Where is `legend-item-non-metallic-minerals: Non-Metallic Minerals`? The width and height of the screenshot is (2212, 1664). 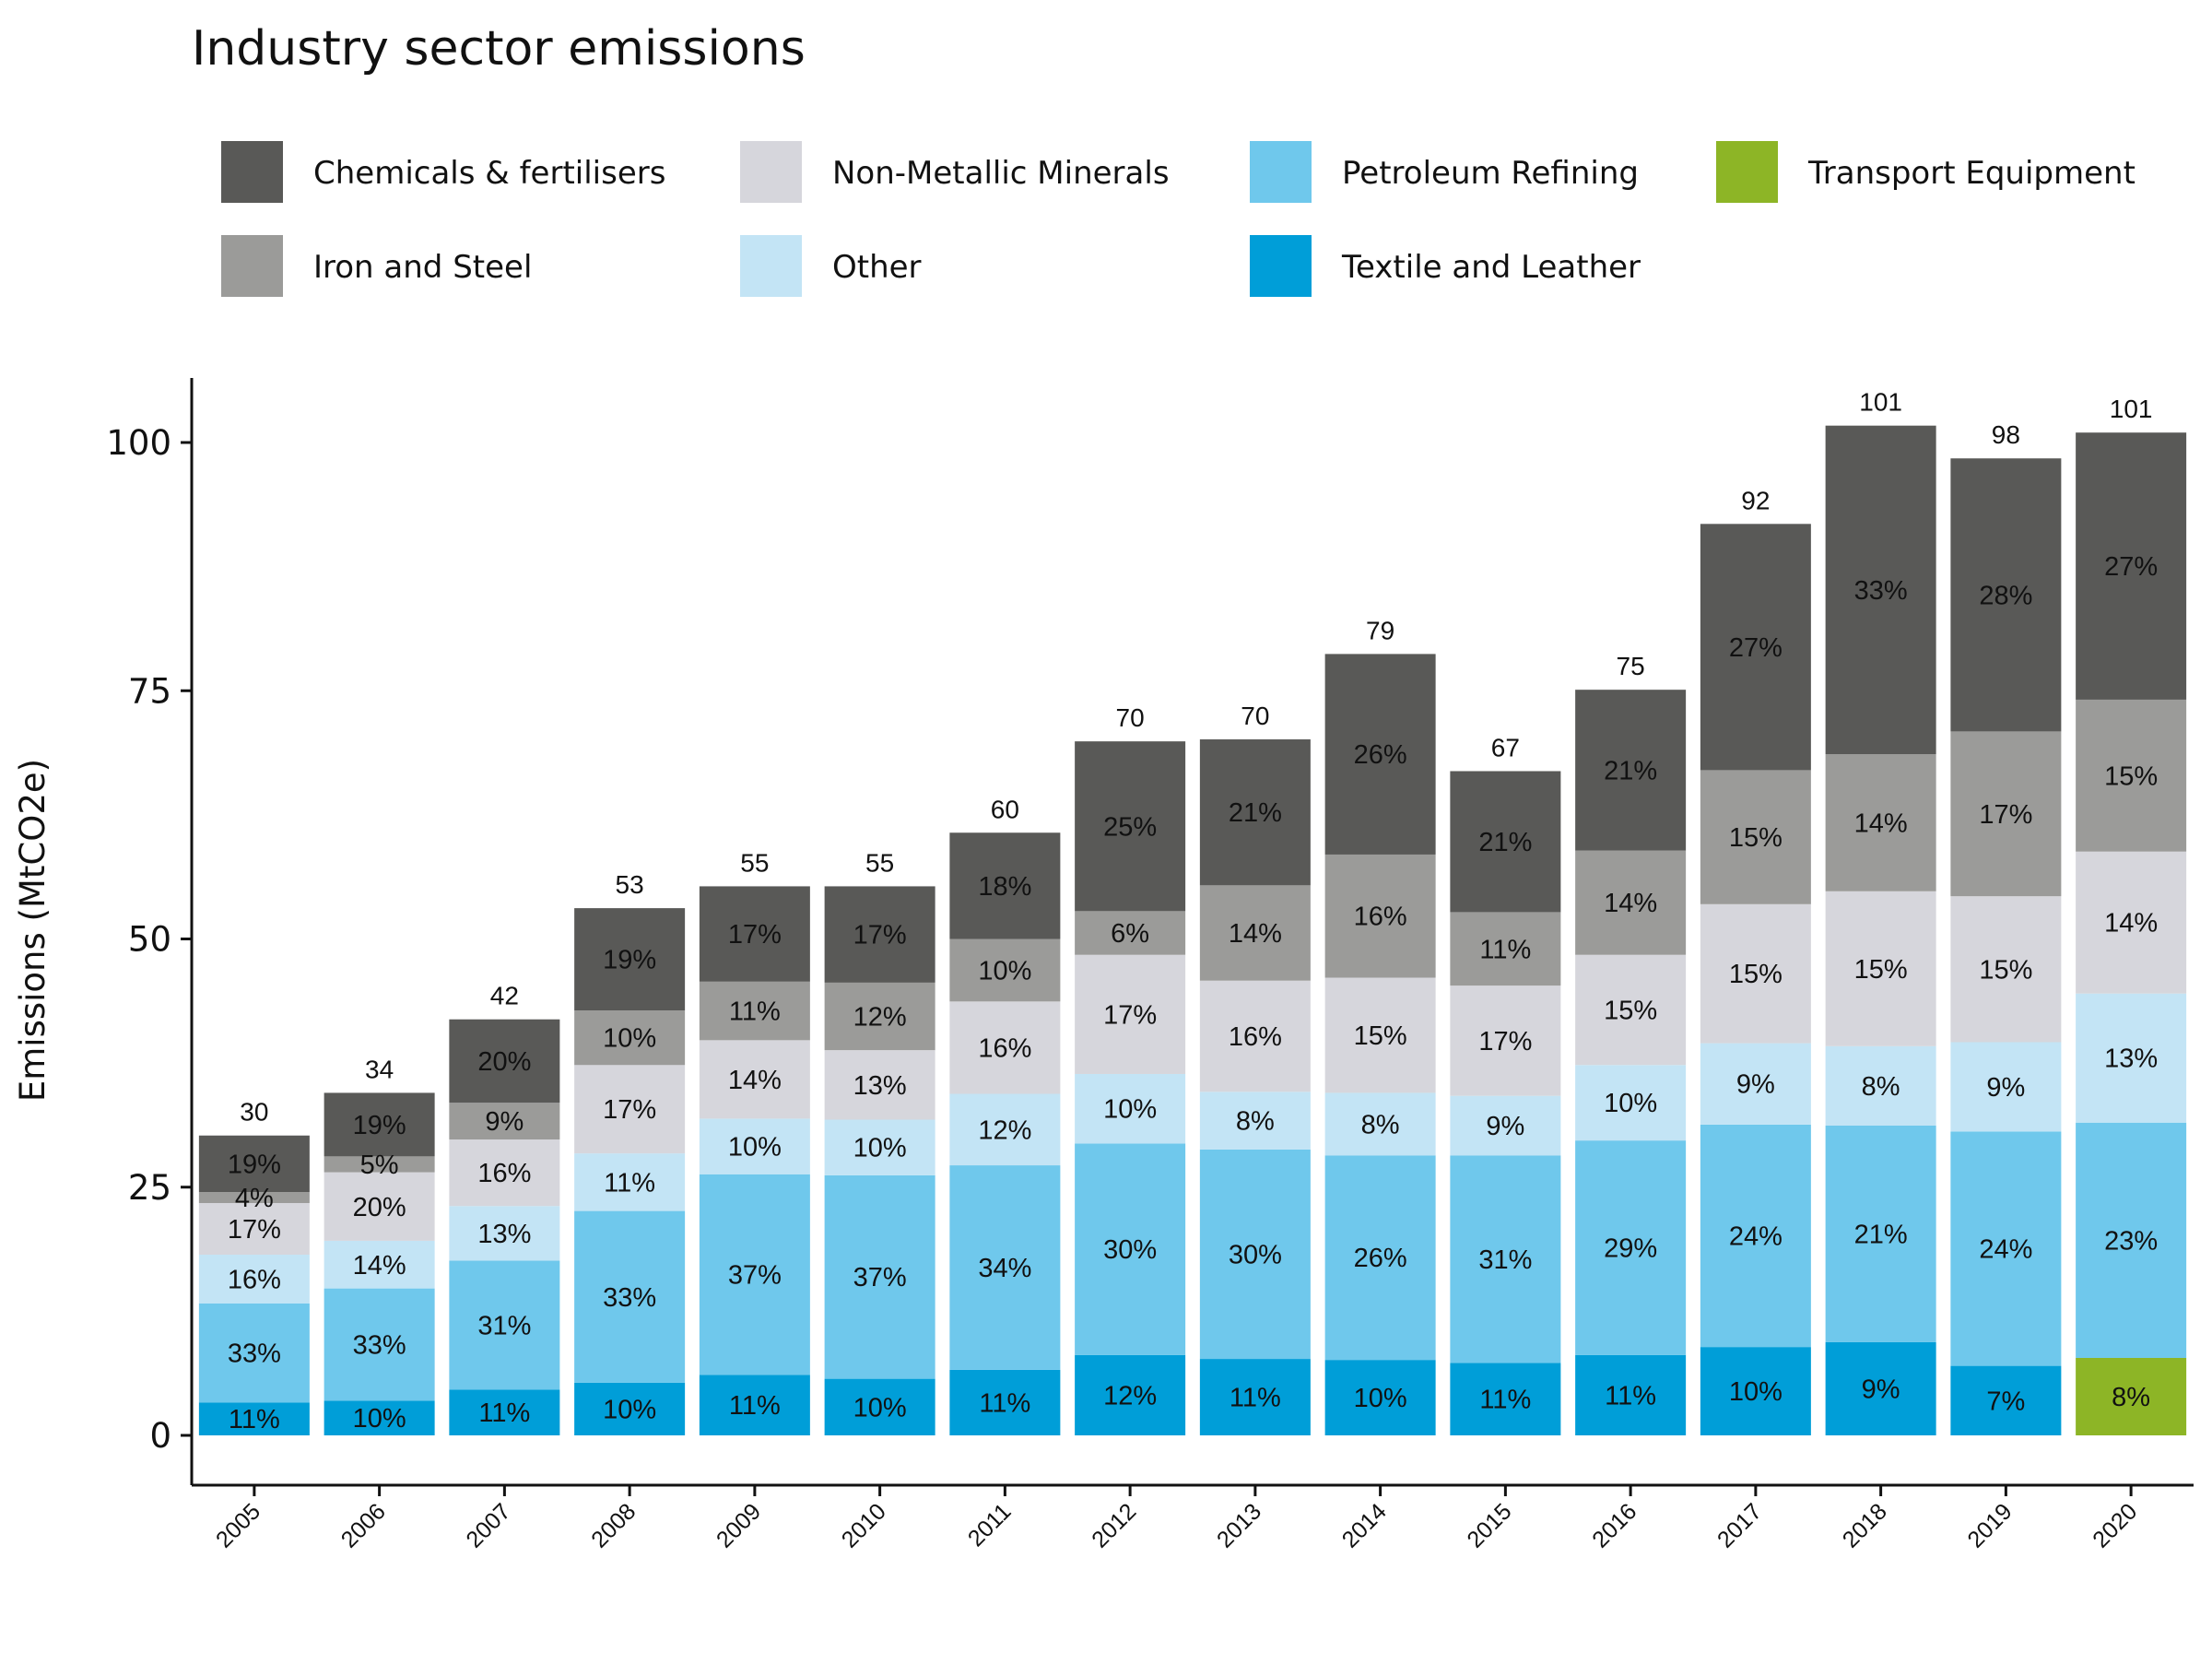 legend-item-non-metallic-minerals: Non-Metallic Minerals is located at coordinates (955, 172).